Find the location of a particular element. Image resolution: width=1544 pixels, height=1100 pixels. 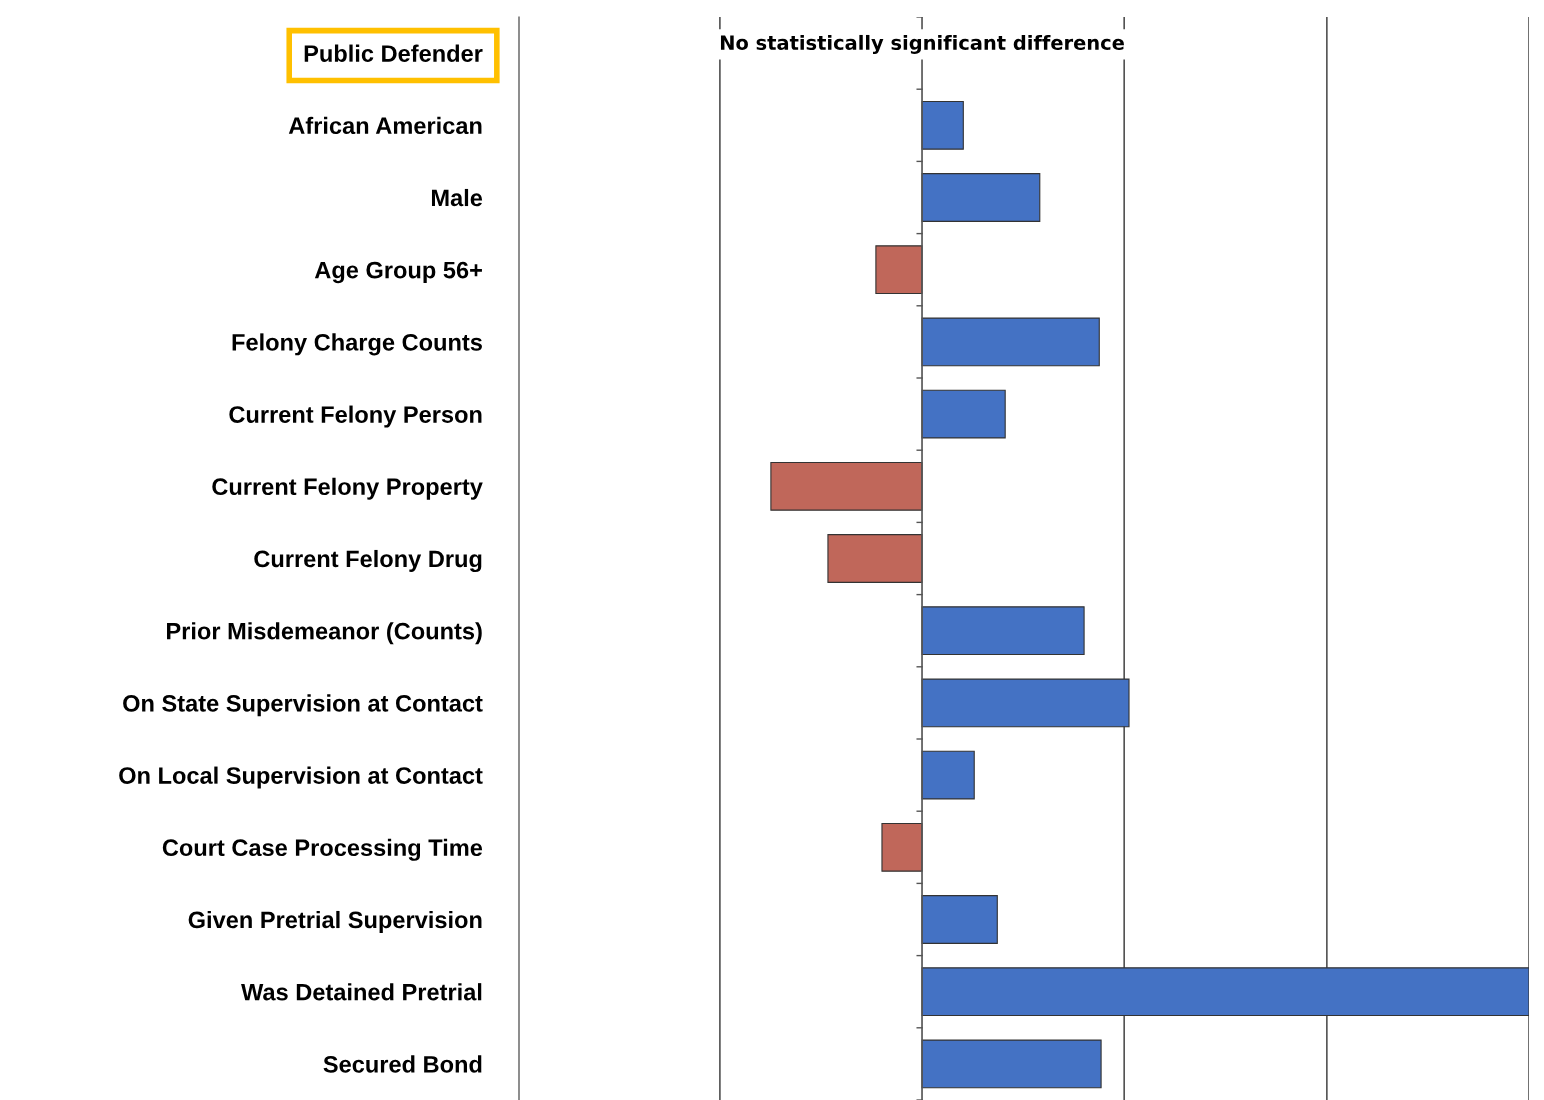

y-tick-label: Public Defender is located at coordinates (393, 53).